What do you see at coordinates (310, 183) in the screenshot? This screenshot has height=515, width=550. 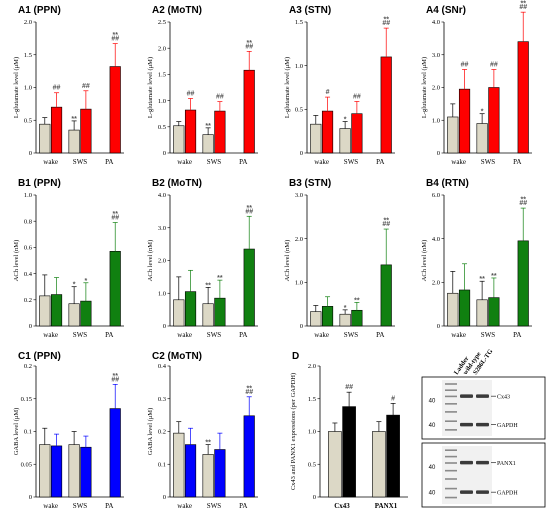 I see `panel-title: B3 (STN)` at bounding box center [310, 183].